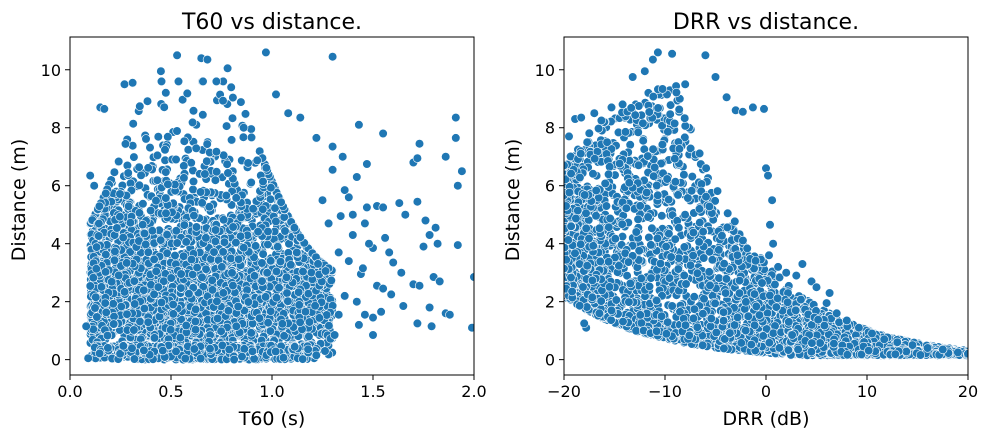 This screenshot has height=440, width=990. What do you see at coordinates (372, 391) in the screenshot?
I see `x-tick-label: 1.5` at bounding box center [372, 391].